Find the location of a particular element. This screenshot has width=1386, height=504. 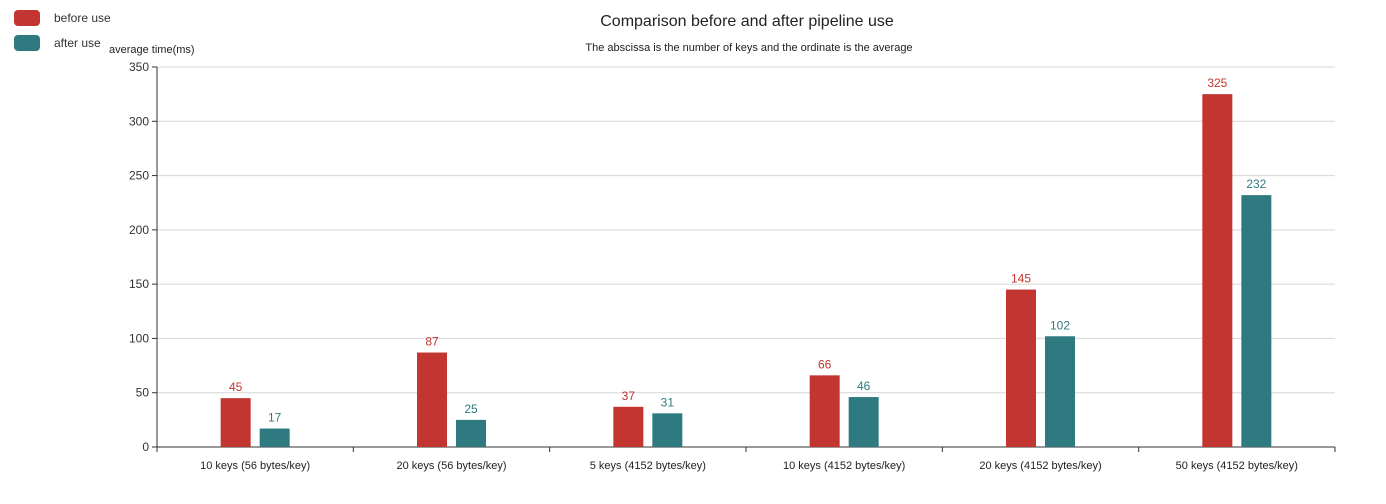

data-label: 46 is located at coordinates (864, 386).